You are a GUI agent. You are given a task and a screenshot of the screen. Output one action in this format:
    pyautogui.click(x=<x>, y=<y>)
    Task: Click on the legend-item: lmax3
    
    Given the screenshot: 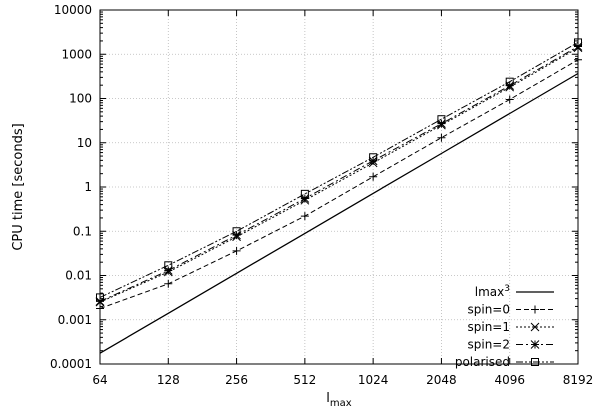 What is the action you would take?
    pyautogui.click(x=514, y=291)
    